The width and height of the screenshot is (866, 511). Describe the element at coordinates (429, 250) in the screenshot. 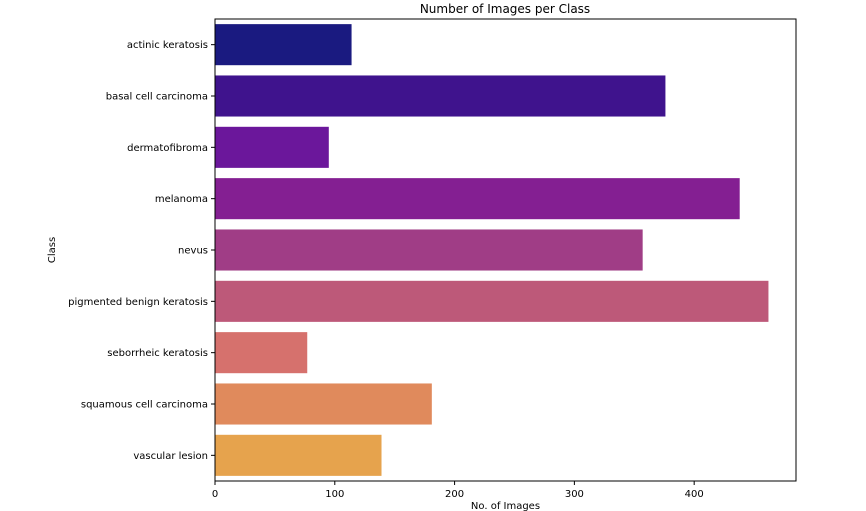

I see `bar-nevus` at that location.